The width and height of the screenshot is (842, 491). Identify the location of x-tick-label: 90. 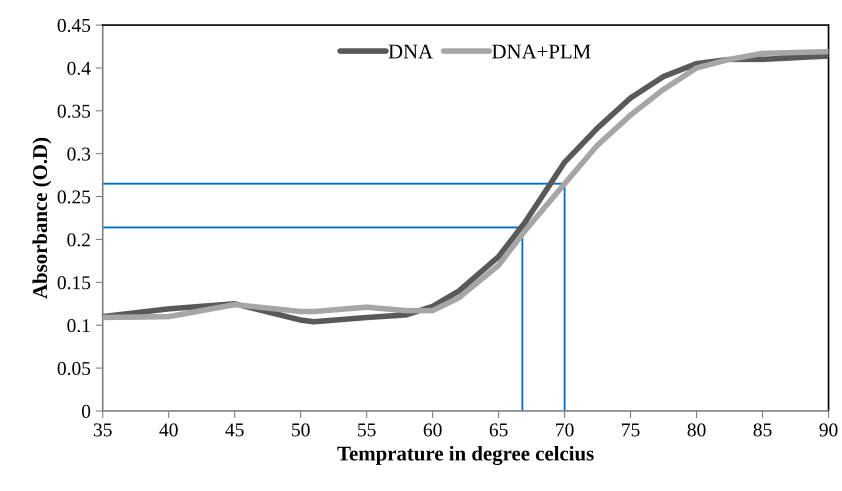
(828, 429).